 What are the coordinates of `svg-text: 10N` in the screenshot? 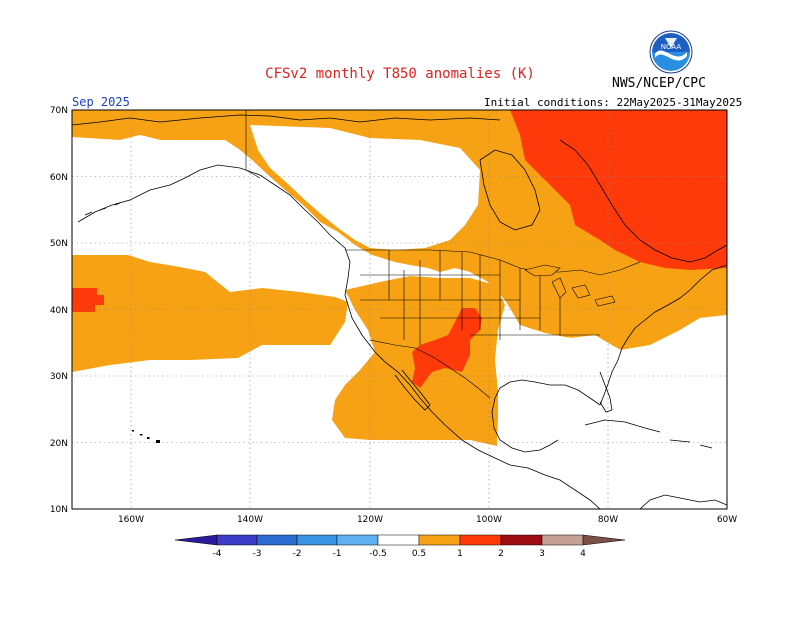 It's located at (59, 510).